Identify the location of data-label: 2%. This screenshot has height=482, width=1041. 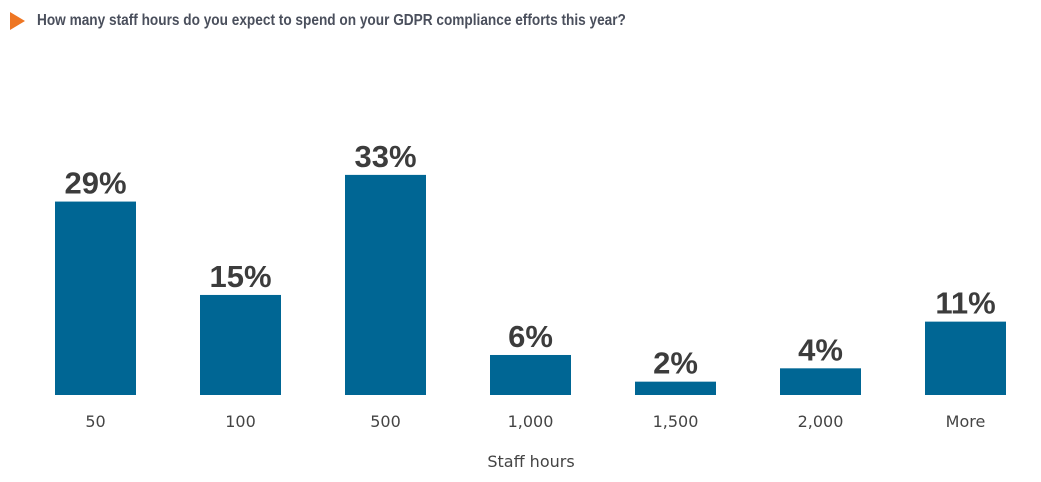
(675, 363).